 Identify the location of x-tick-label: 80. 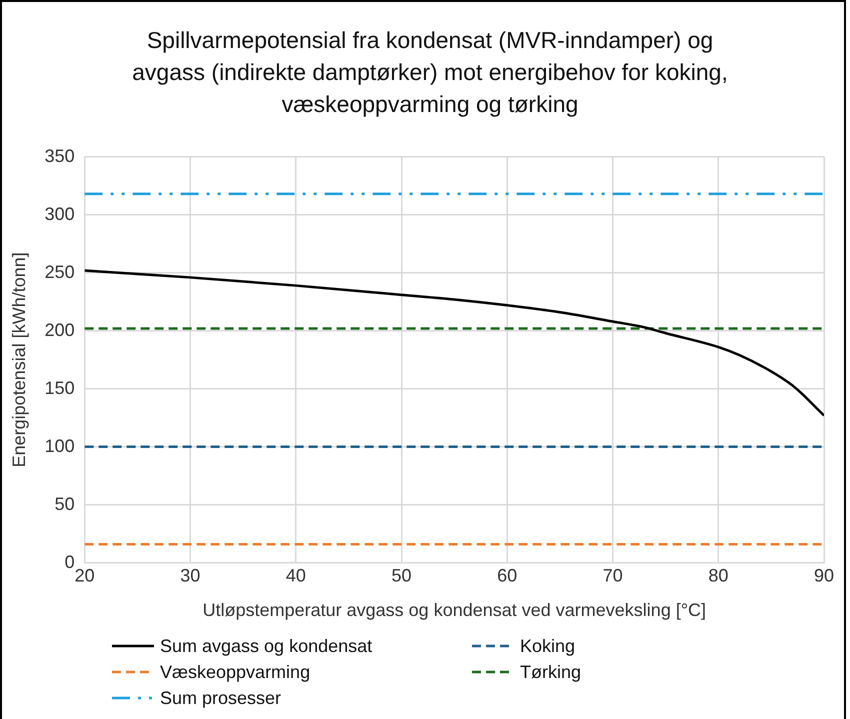
(718, 576).